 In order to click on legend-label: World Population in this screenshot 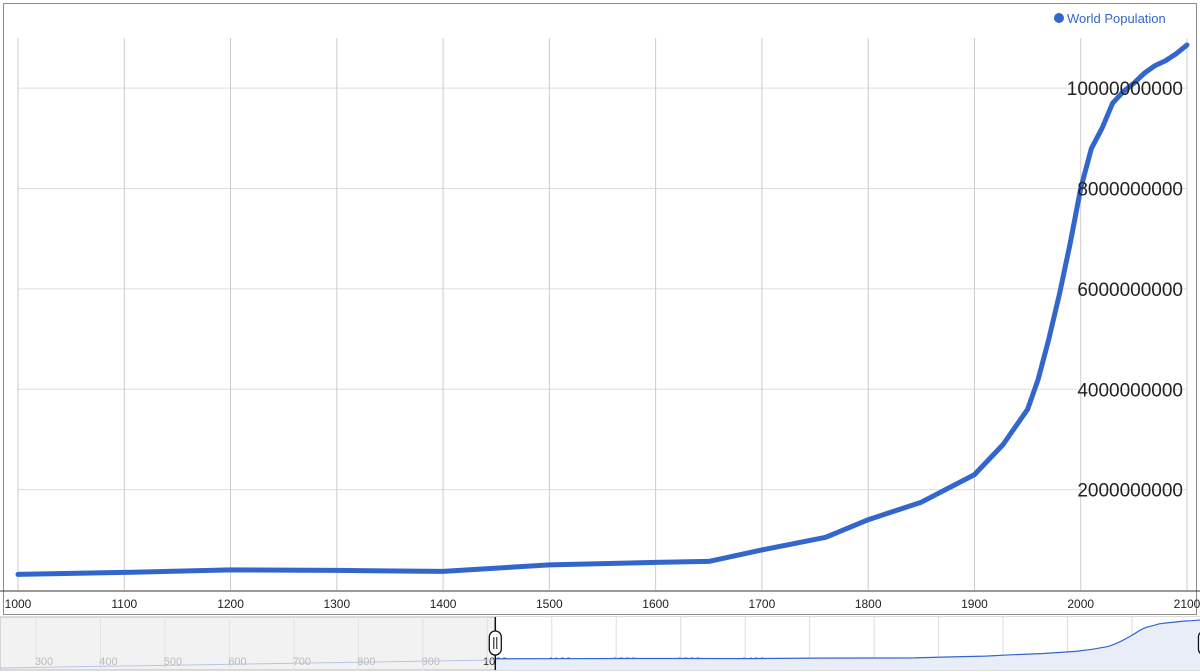, I will do `click(1116, 18)`.